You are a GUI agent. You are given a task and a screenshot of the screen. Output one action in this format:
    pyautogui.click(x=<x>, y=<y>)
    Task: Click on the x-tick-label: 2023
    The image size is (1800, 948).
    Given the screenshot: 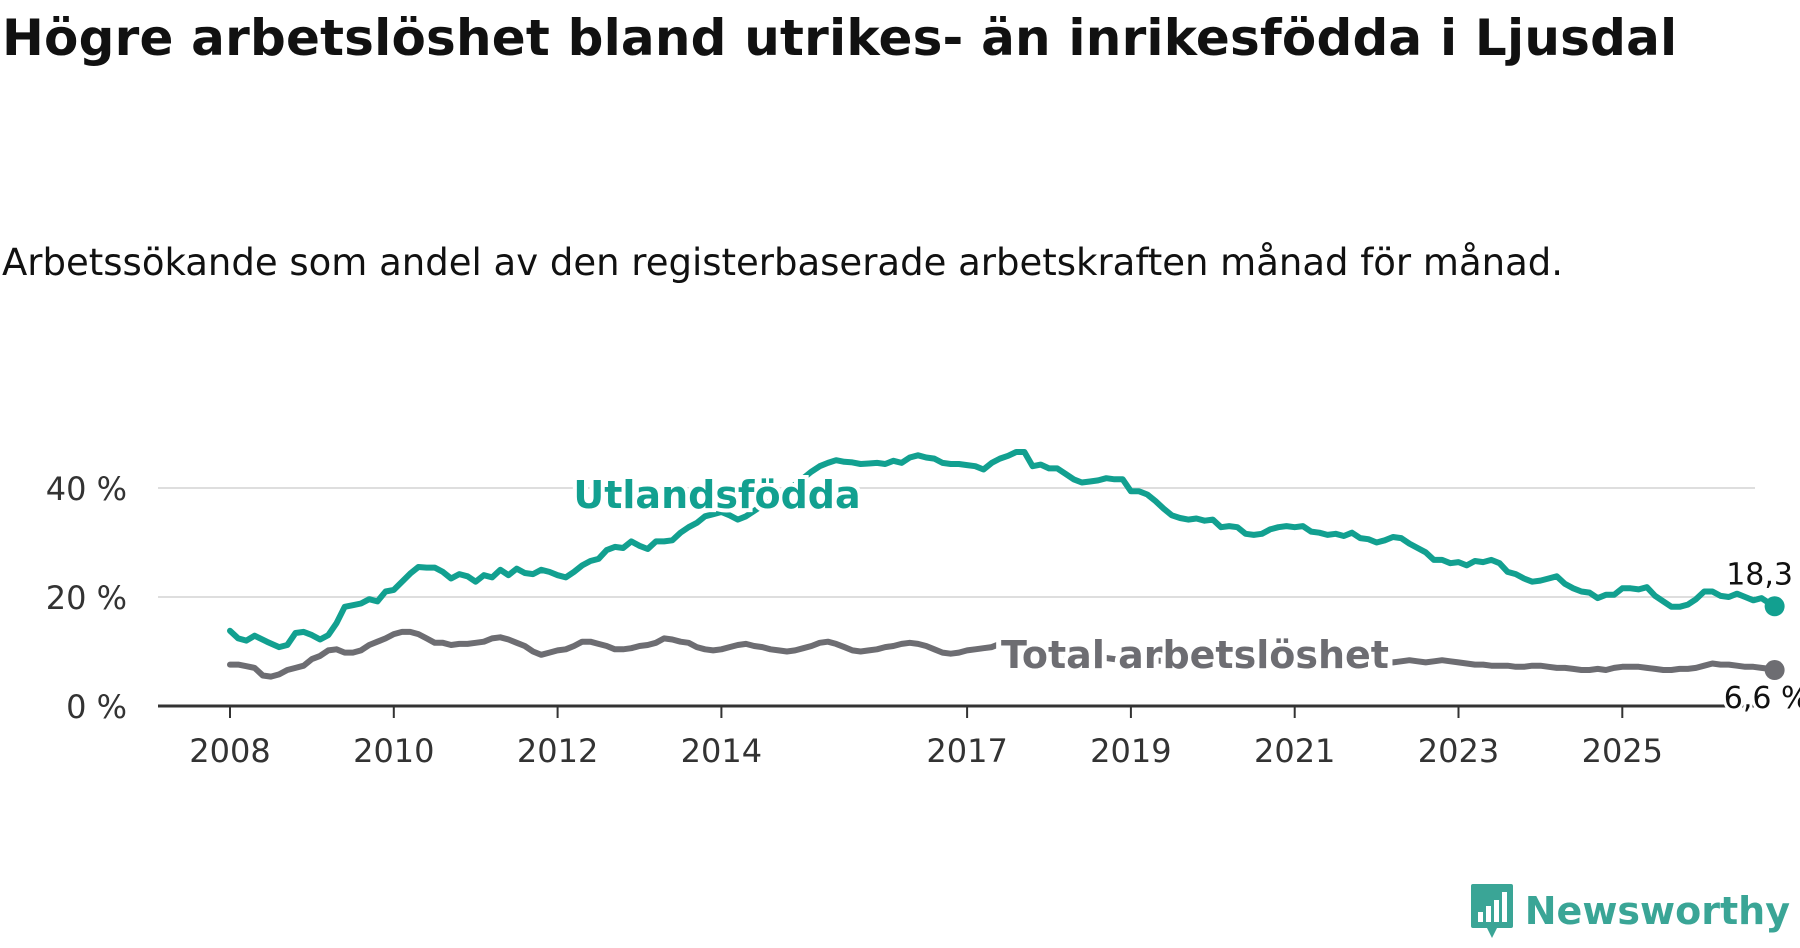 What is the action you would take?
    pyautogui.click(x=1458, y=751)
    